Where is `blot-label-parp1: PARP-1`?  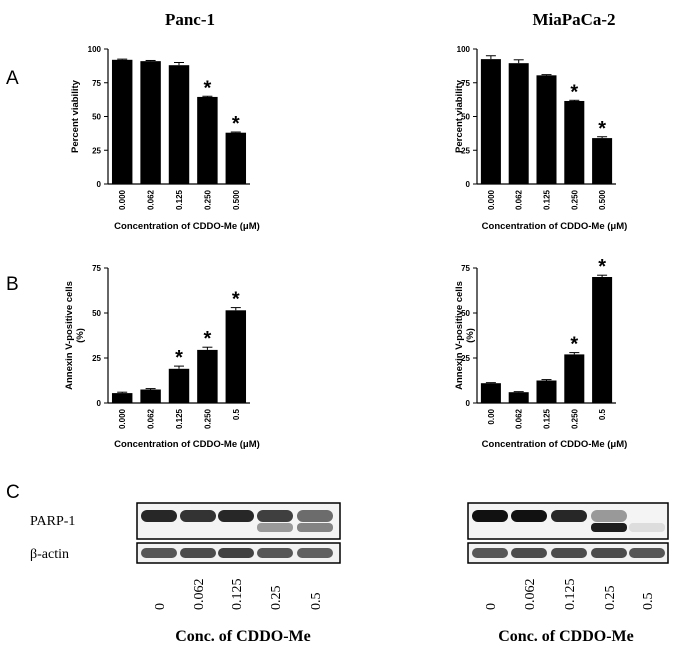 blot-label-parp1: PARP-1 is located at coordinates (52, 521).